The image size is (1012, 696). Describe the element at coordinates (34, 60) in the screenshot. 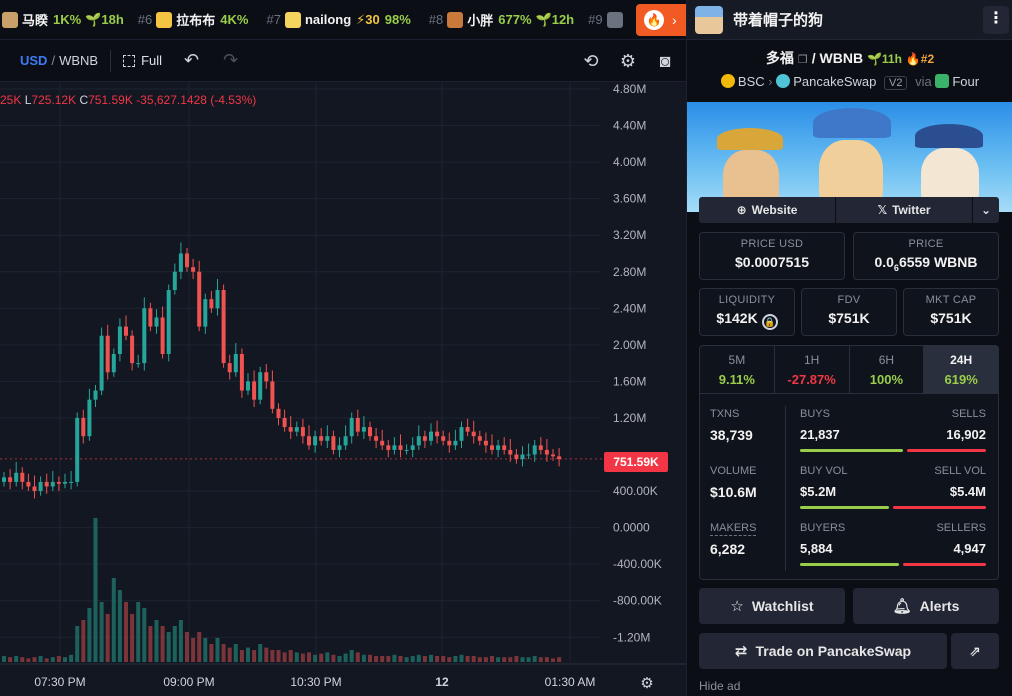

I see `currency-toggle-usd: USD` at that location.